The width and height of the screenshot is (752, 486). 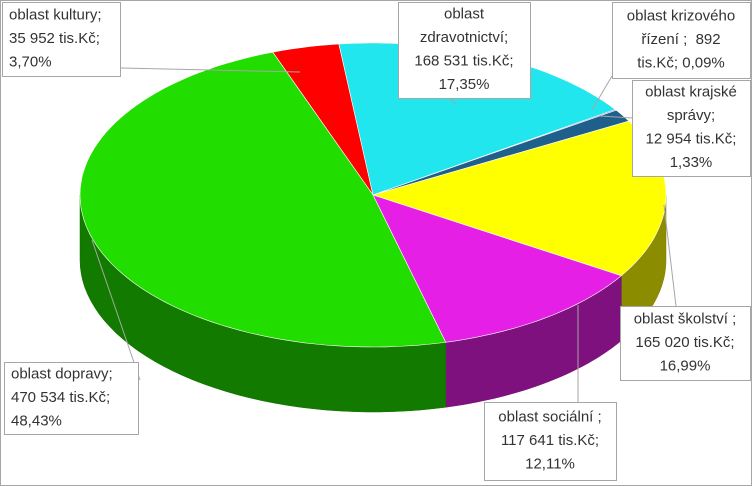 I want to click on data-label: zdravotnictví;, so click(x=464, y=37).